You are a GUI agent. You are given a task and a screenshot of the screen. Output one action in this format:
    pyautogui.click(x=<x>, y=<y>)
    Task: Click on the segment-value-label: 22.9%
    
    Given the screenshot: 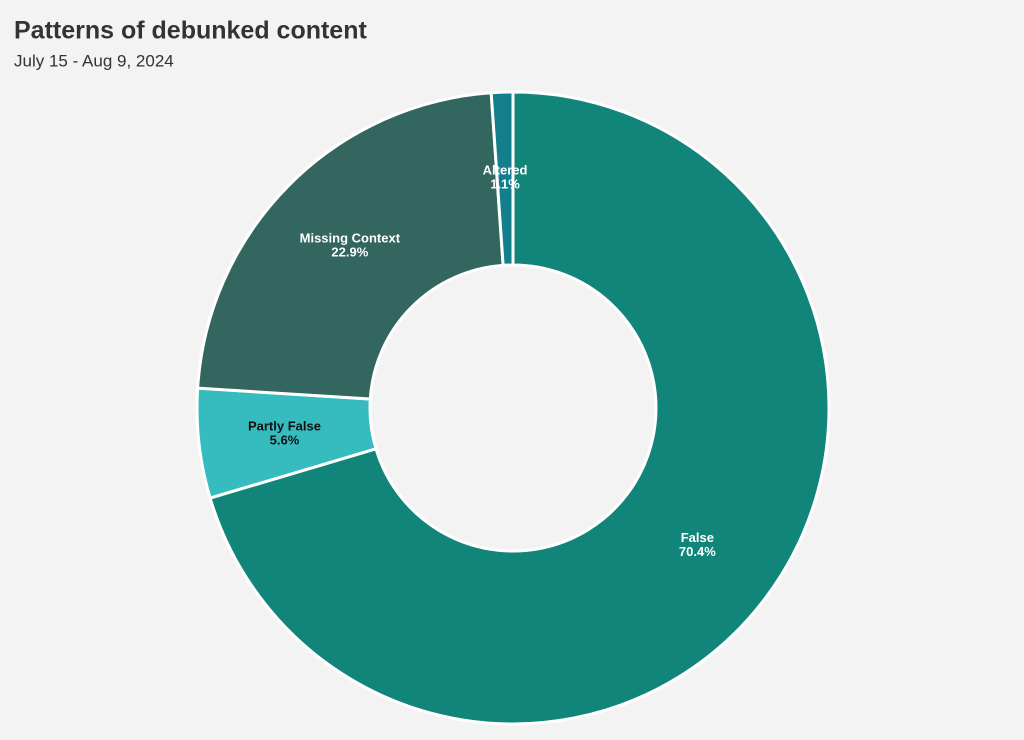 What is the action you would take?
    pyautogui.click(x=349, y=251)
    